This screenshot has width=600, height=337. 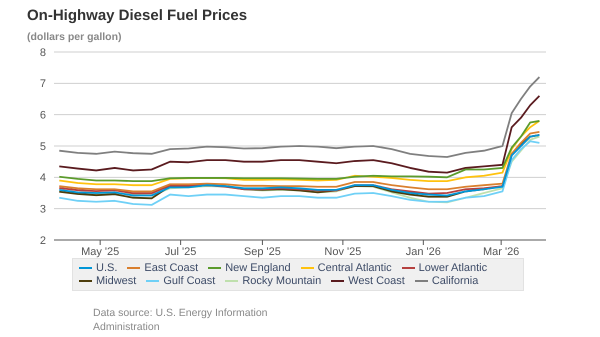 I want to click on source-note: Data source: U.S. Energy Information Administration, so click(x=180, y=320).